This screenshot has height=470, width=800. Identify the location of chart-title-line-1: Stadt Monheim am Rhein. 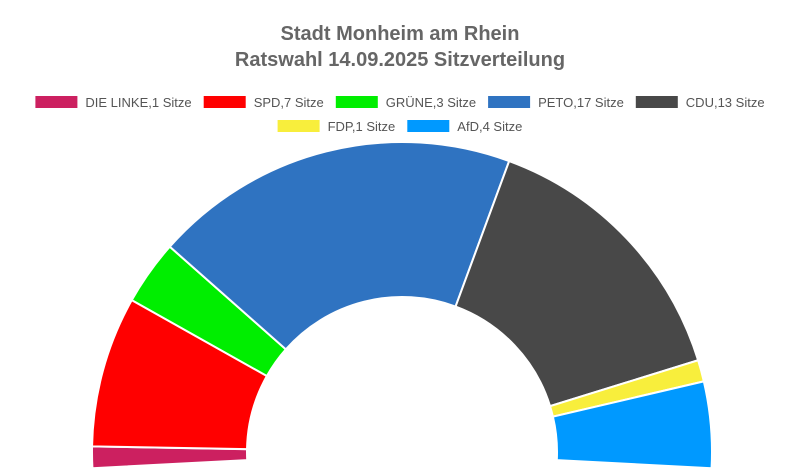
(400, 34).